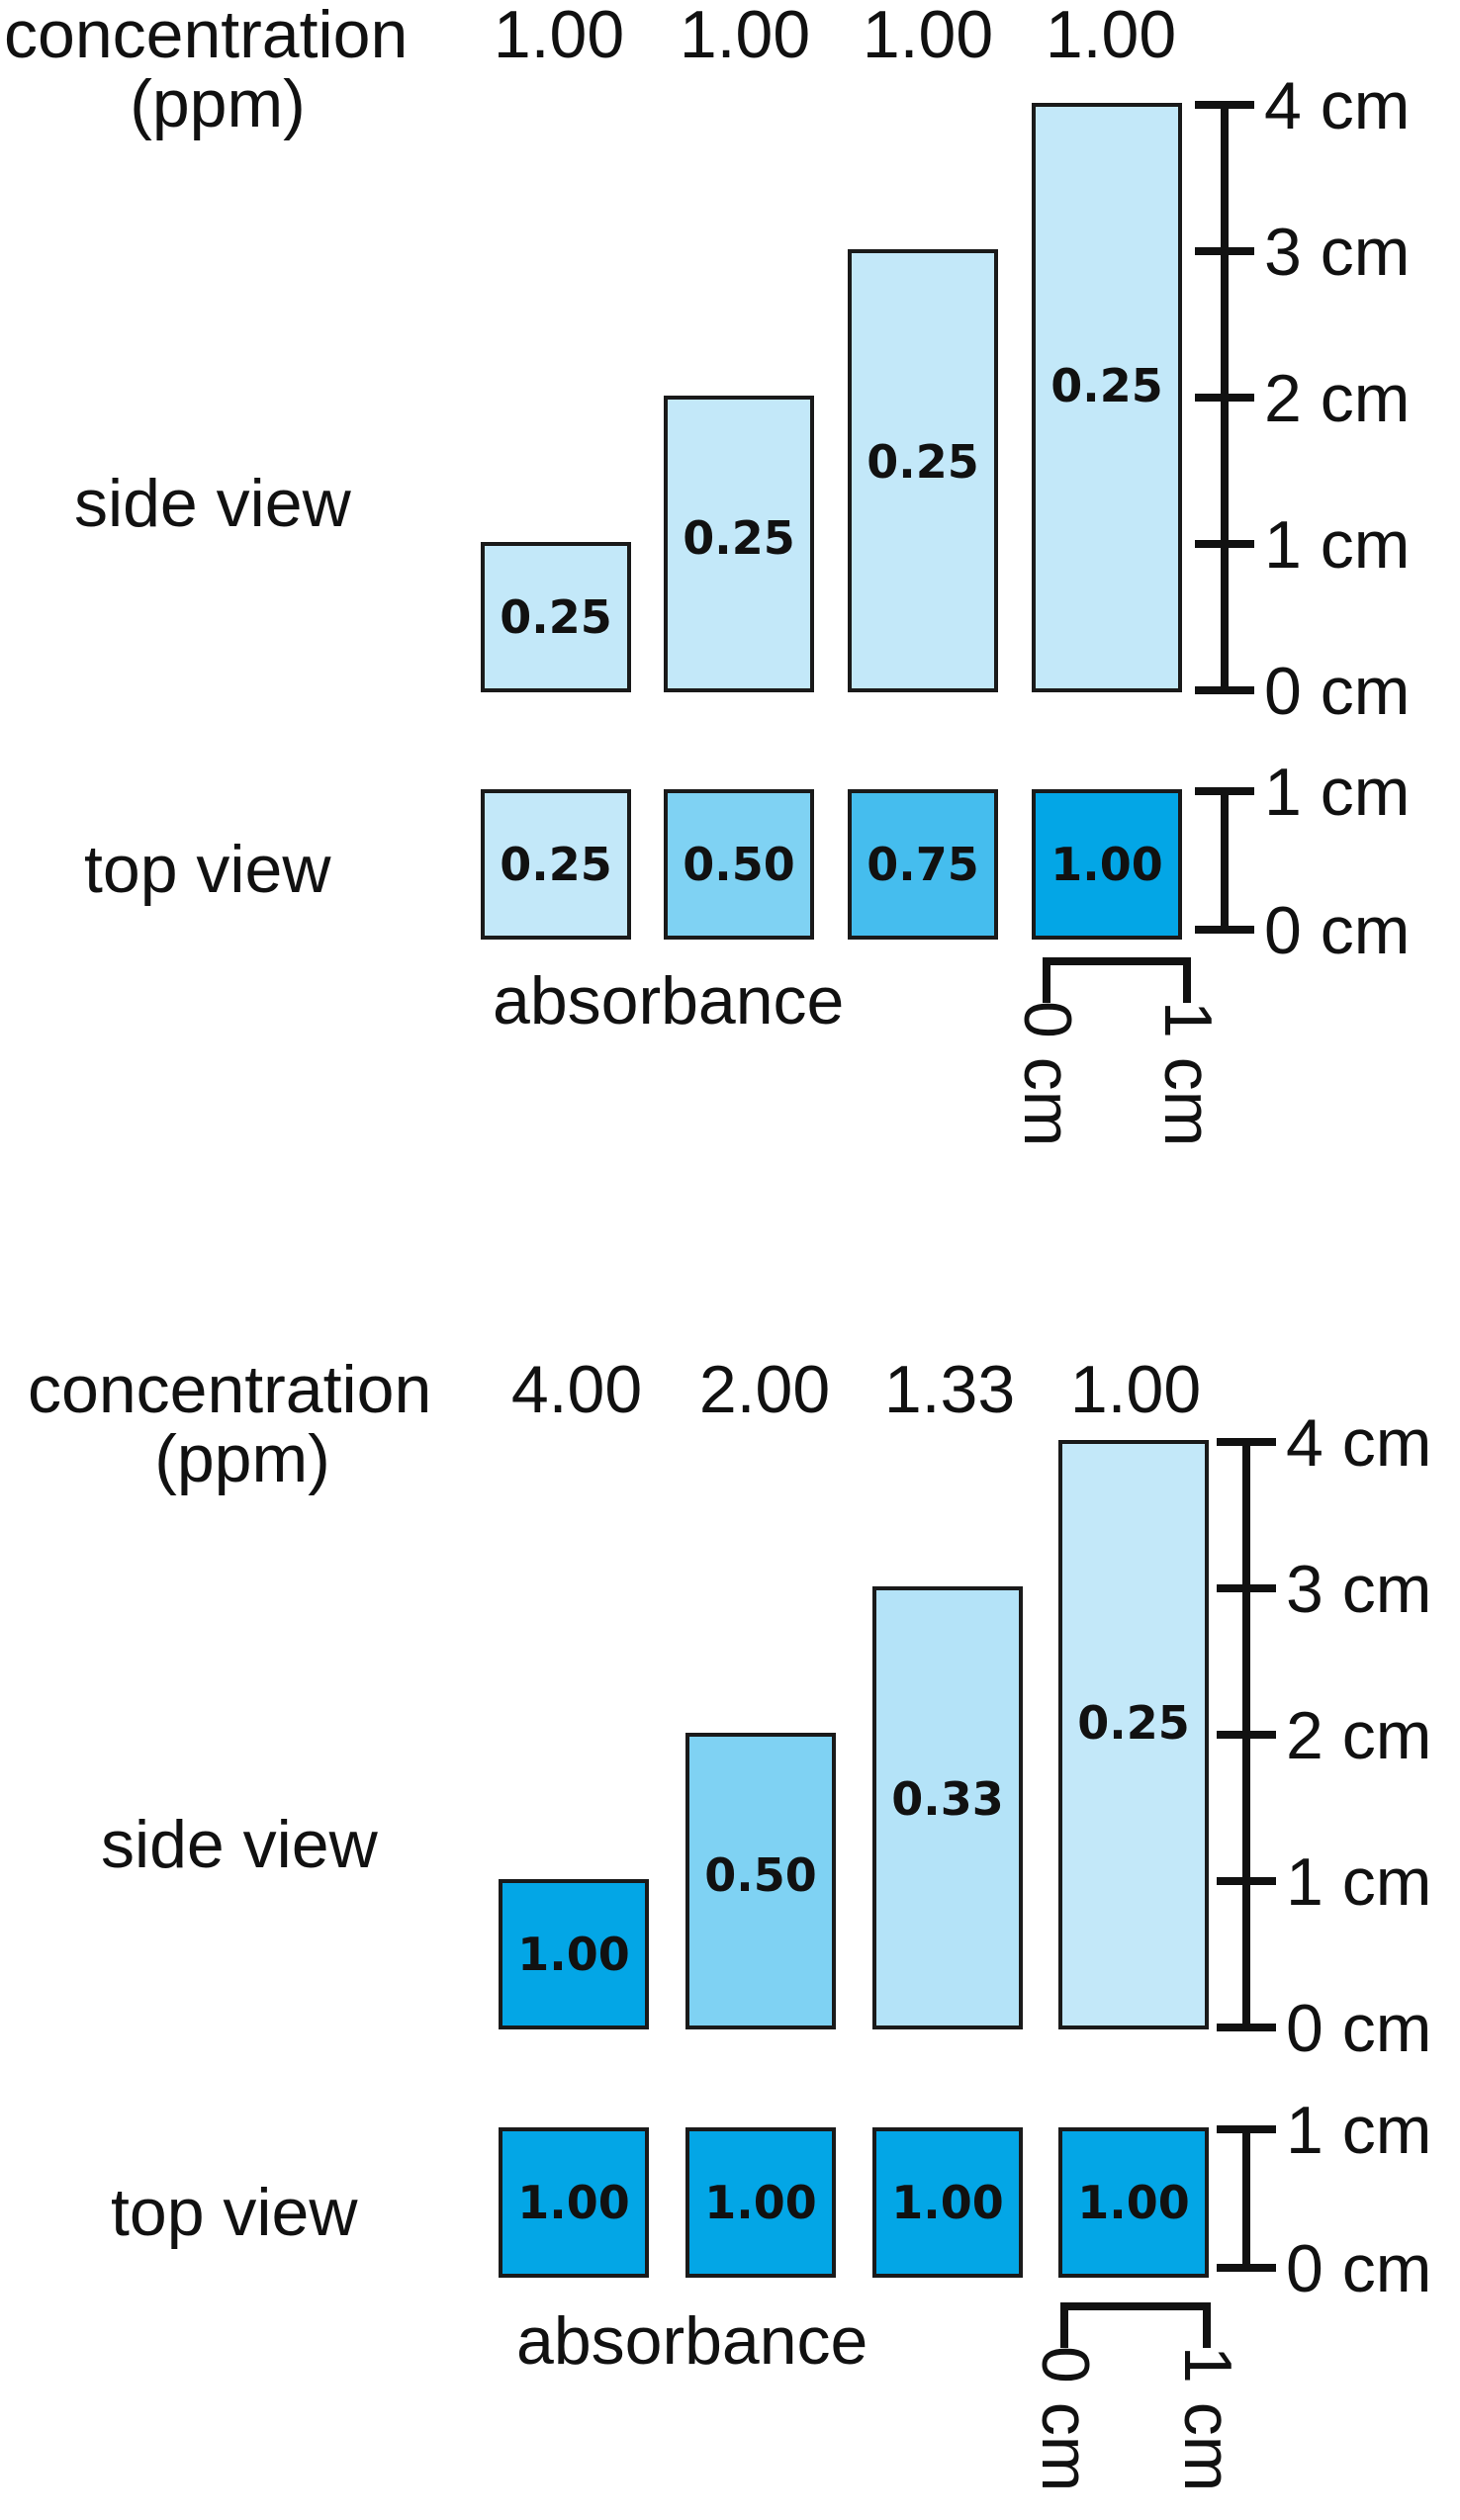 Image resolution: width=1460 pixels, height=2520 pixels. I want to click on panel2-side-absorbance-value: 0.33, so click(947, 1799).